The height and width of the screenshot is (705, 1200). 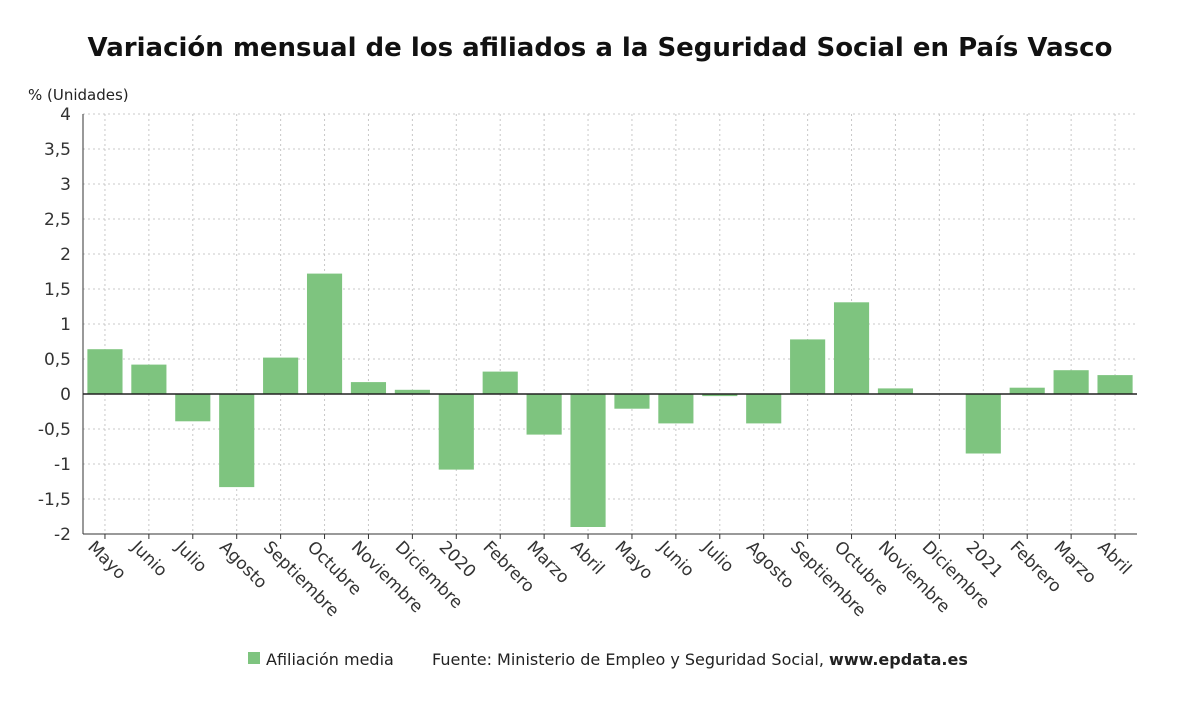 What do you see at coordinates (65, 185) in the screenshot?
I see `y-tick-label: 3` at bounding box center [65, 185].